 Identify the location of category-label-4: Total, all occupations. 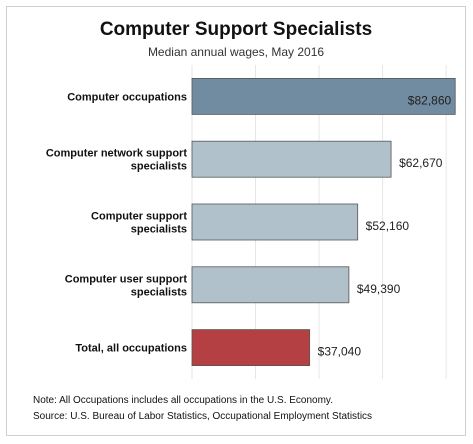
(131, 349).